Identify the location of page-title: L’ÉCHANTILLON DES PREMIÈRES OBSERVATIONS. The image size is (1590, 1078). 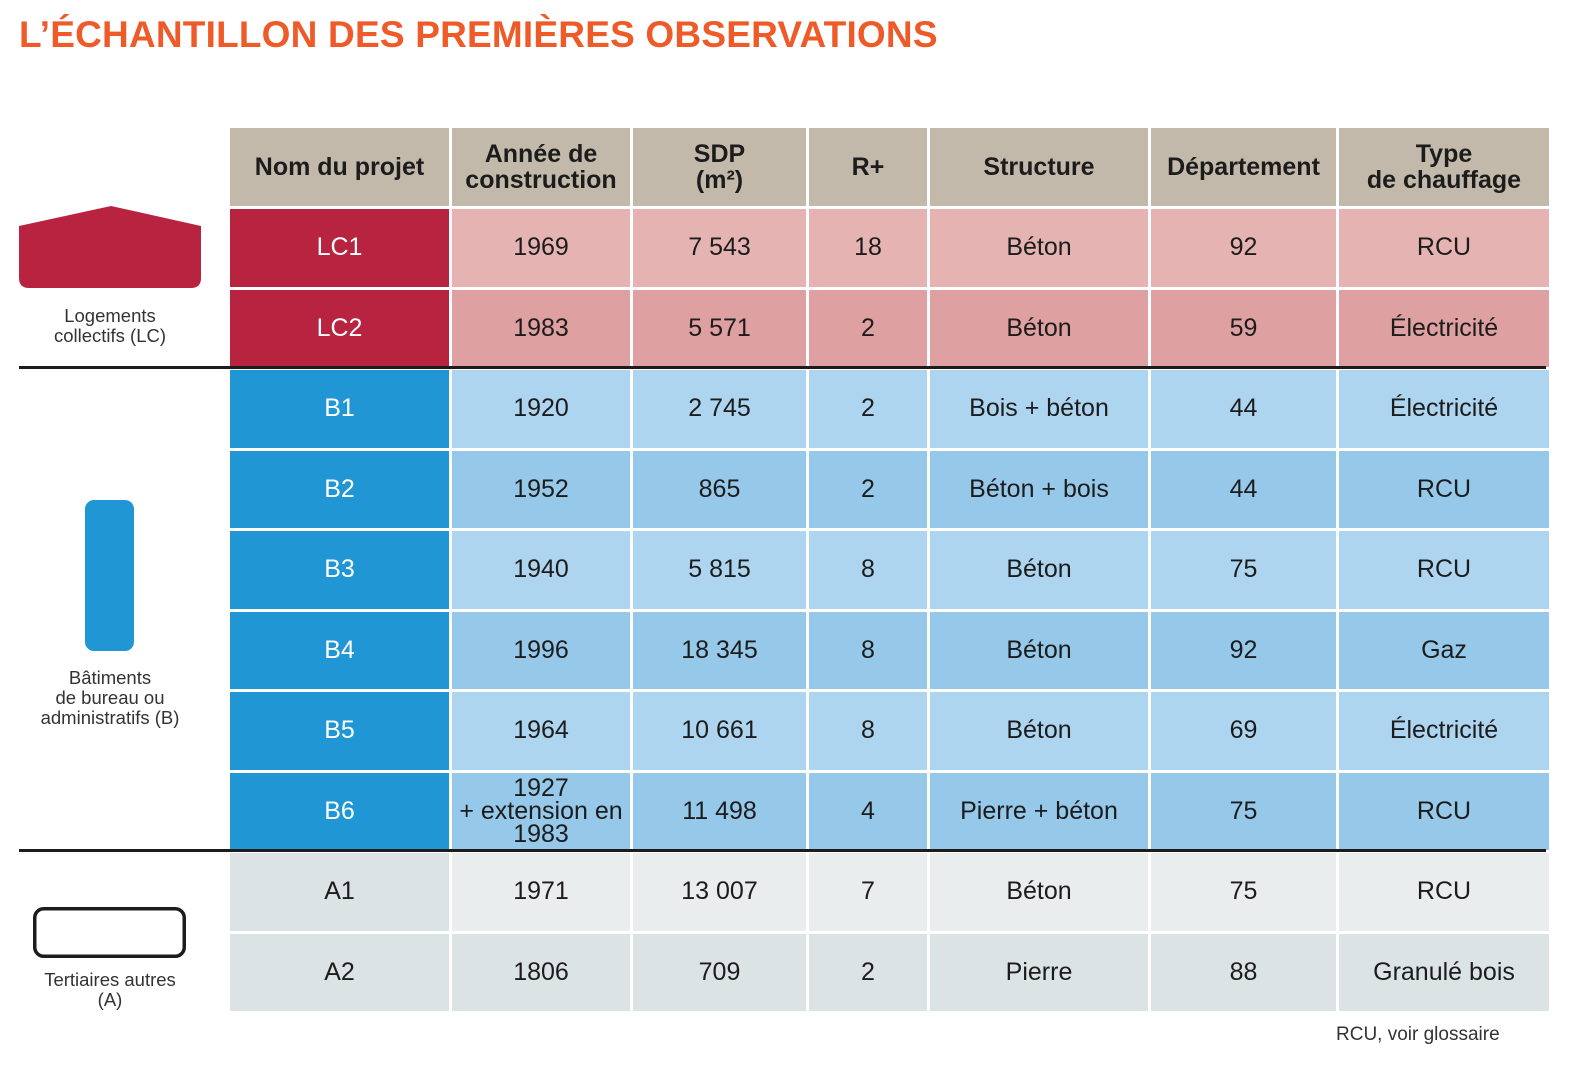
(478, 34).